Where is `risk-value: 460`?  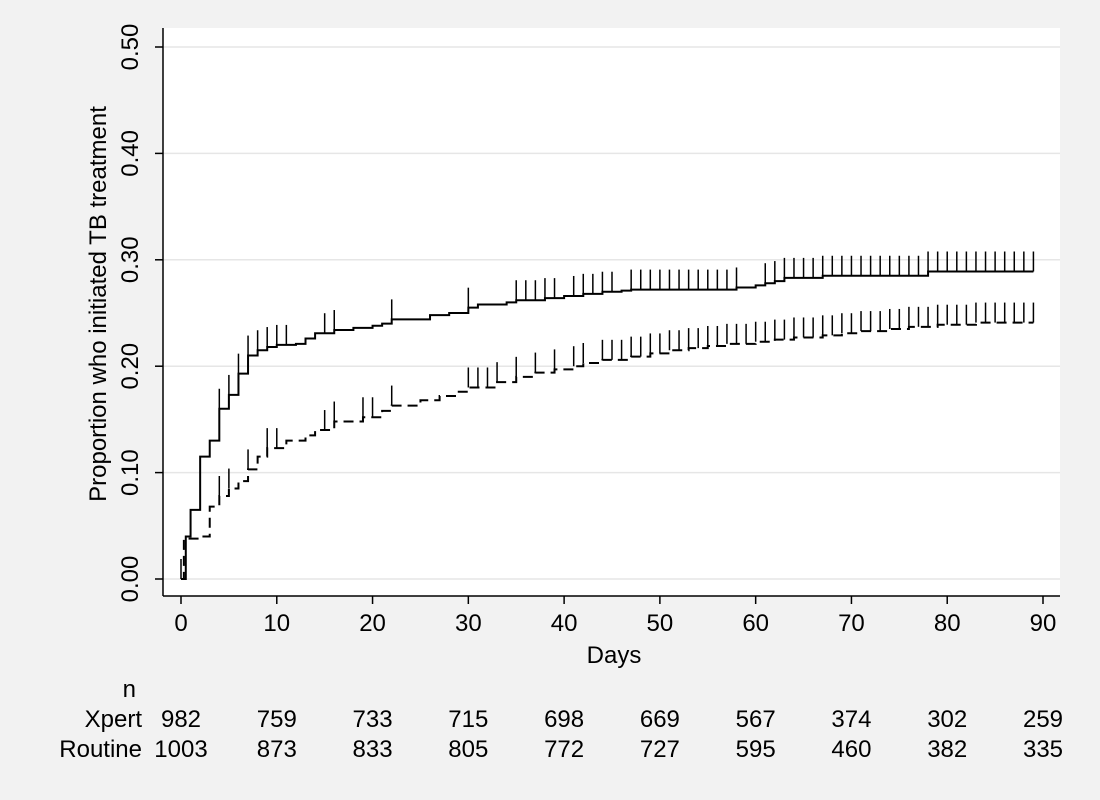
risk-value: 460 is located at coordinates (851, 749).